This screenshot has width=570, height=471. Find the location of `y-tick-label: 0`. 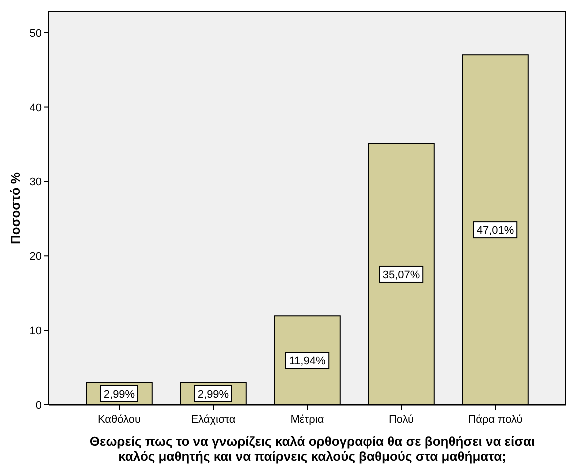

y-tick-label: 0 is located at coordinates (39, 406).